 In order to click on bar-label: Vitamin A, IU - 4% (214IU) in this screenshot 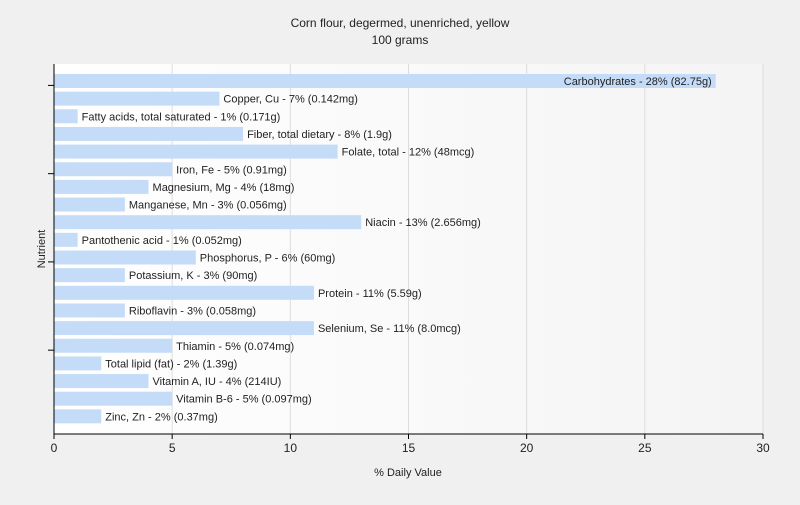, I will do `click(217, 382)`.